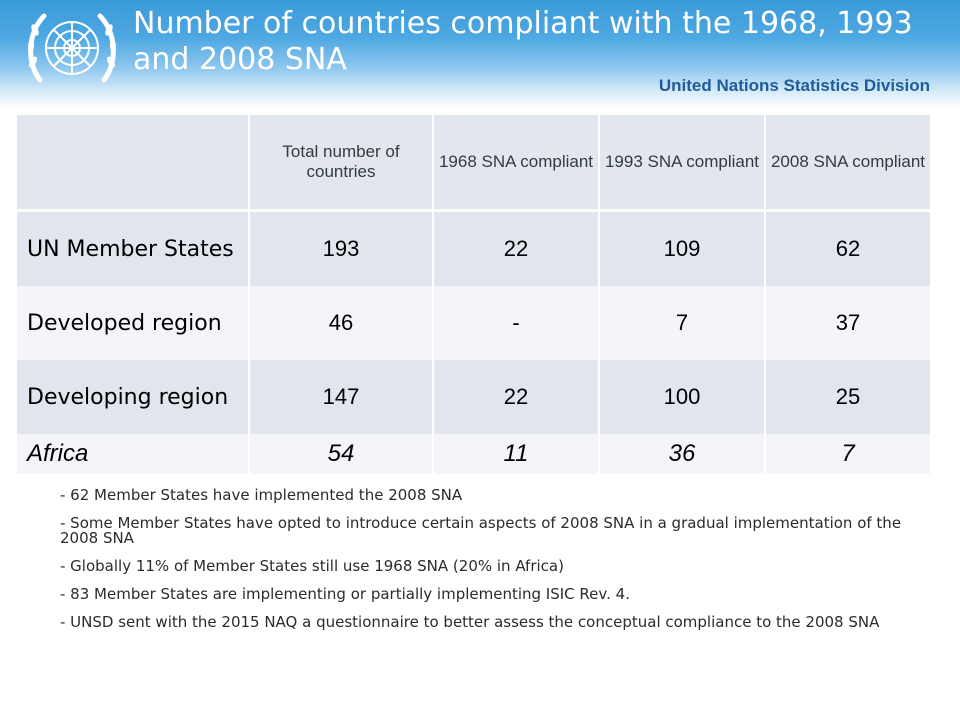 This screenshot has height=720, width=960. Describe the element at coordinates (340, 323) in the screenshot. I see `table-cell: 46` at that location.